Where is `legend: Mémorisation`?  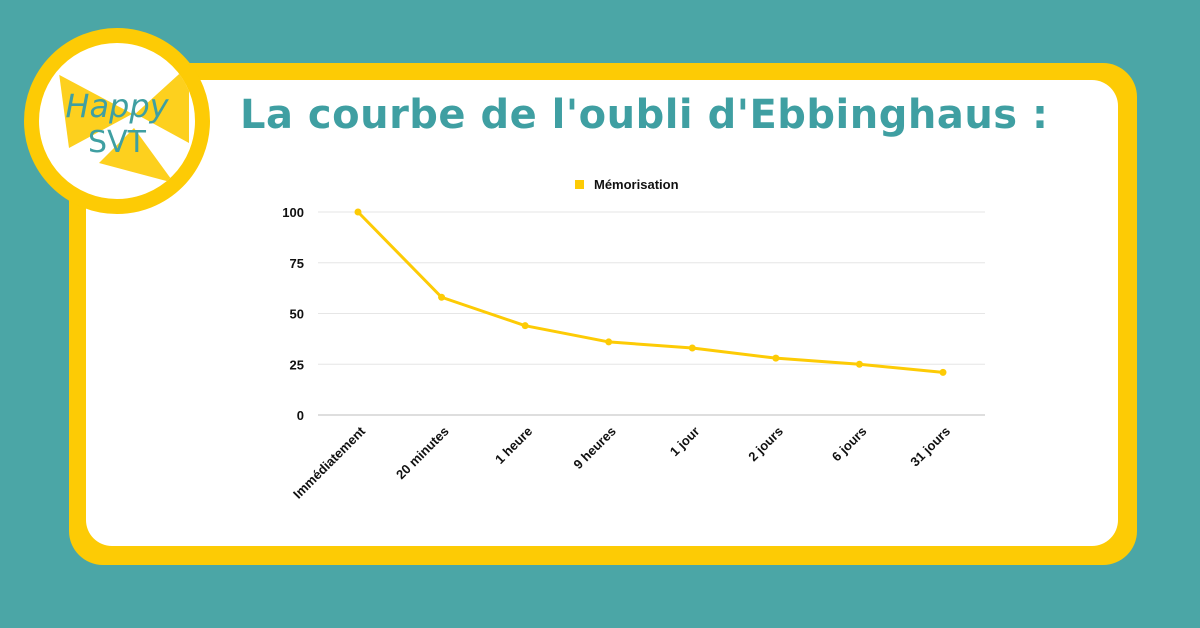 legend: Mémorisation is located at coordinates (627, 184).